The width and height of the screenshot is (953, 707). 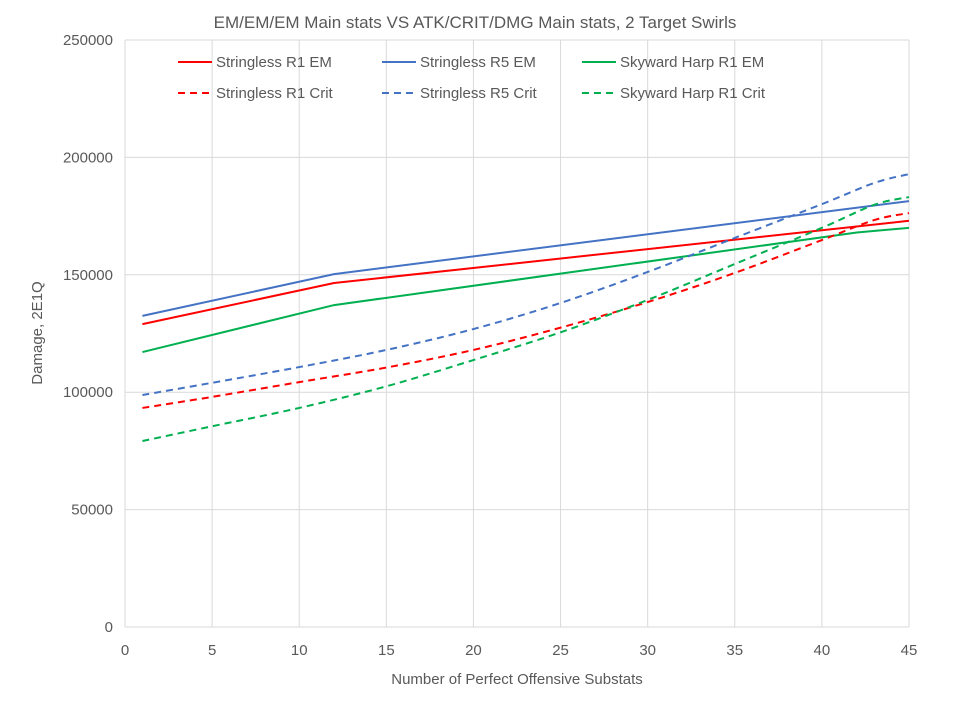 What do you see at coordinates (517, 679) in the screenshot?
I see `x-axis-label: Number of Perfect Offensive Substats` at bounding box center [517, 679].